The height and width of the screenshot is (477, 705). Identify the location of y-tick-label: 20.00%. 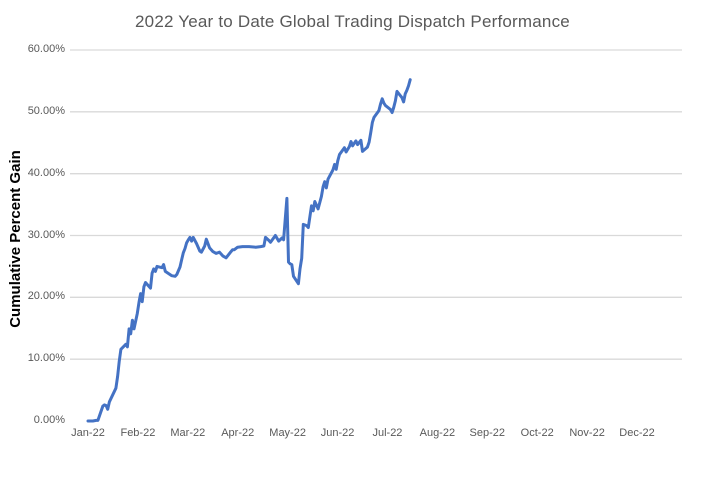
(46, 296).